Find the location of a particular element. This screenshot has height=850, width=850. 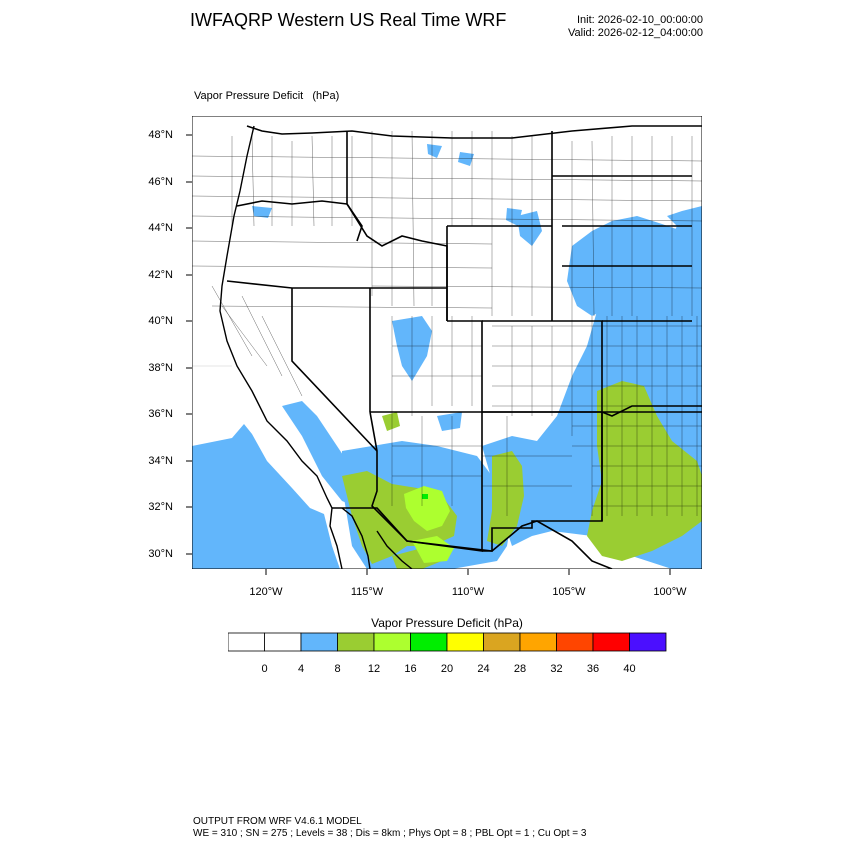

plains-county-columns is located at coordinates (604, 416).